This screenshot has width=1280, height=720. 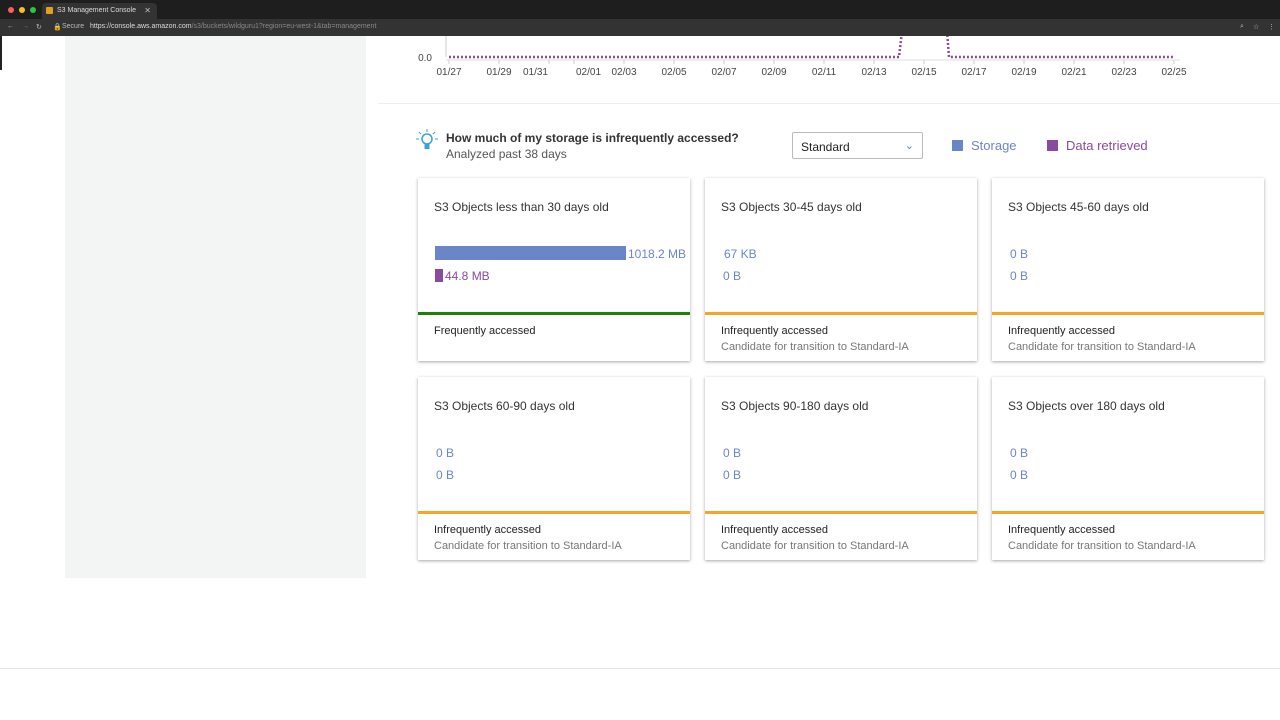 I want to click on chevron-down-icon: ⌄, so click(x=909, y=146).